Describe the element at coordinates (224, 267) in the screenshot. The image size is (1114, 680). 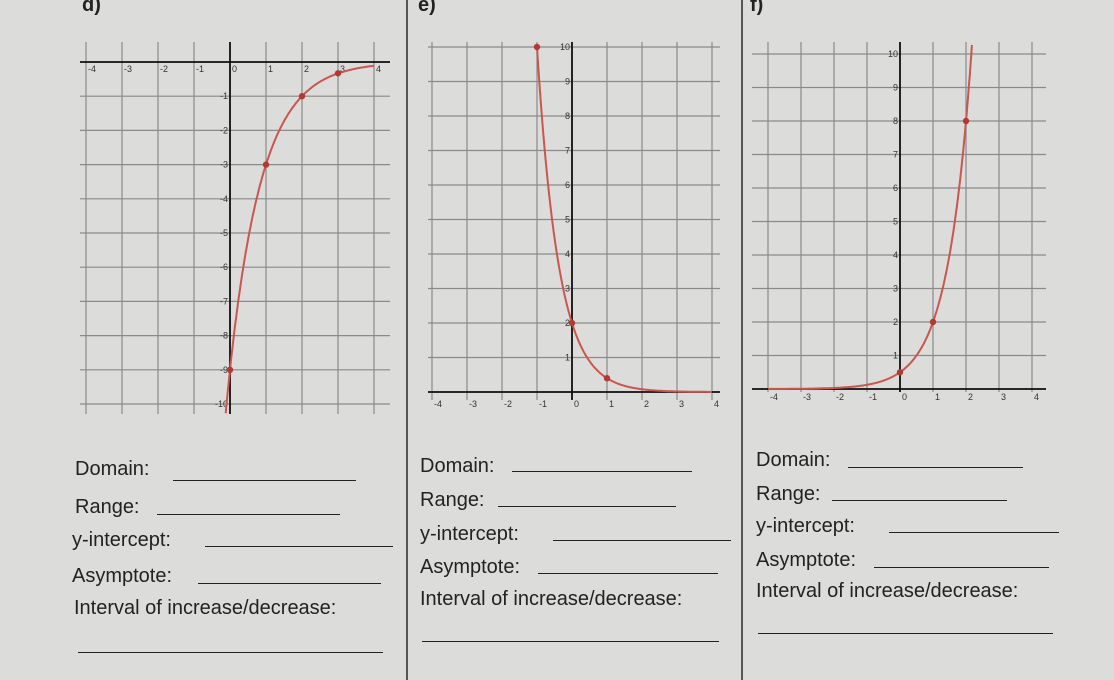
I see `y-tick-label: -6` at that location.